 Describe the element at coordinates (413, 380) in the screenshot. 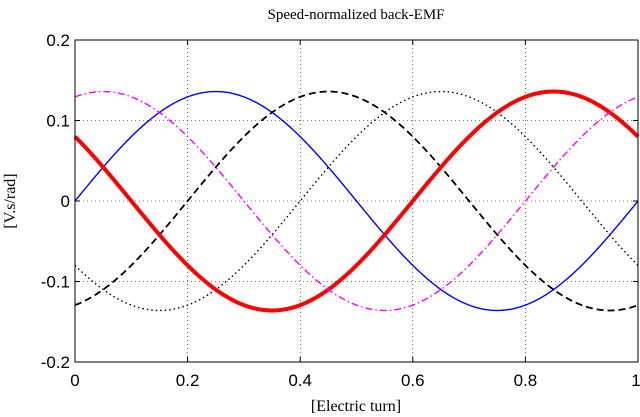

I see `x-tick-label: 0.6` at that location.